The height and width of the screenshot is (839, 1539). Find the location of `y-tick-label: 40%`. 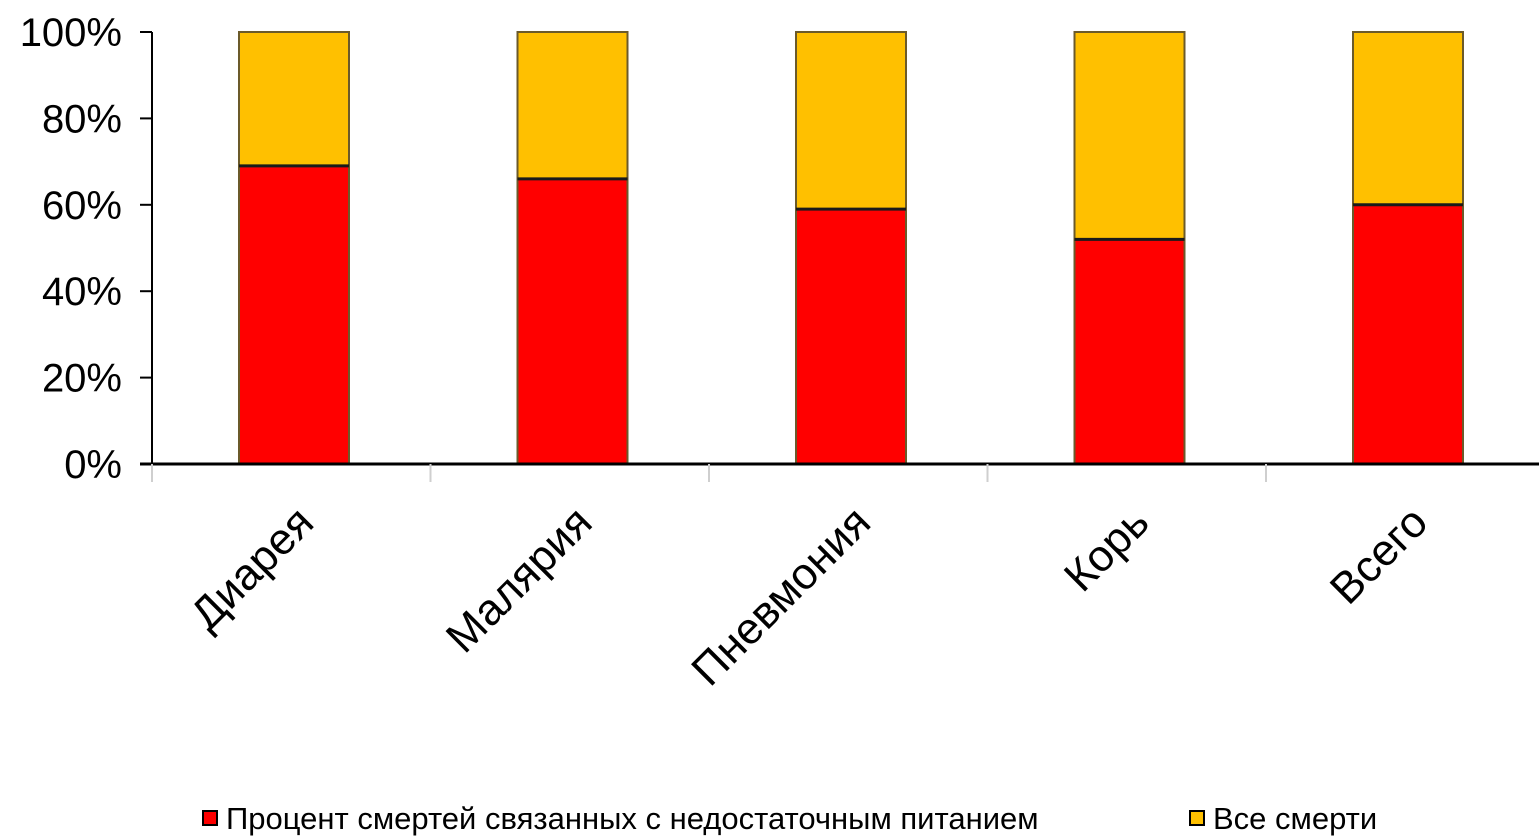

y-tick-label: 40% is located at coordinates (82, 292).